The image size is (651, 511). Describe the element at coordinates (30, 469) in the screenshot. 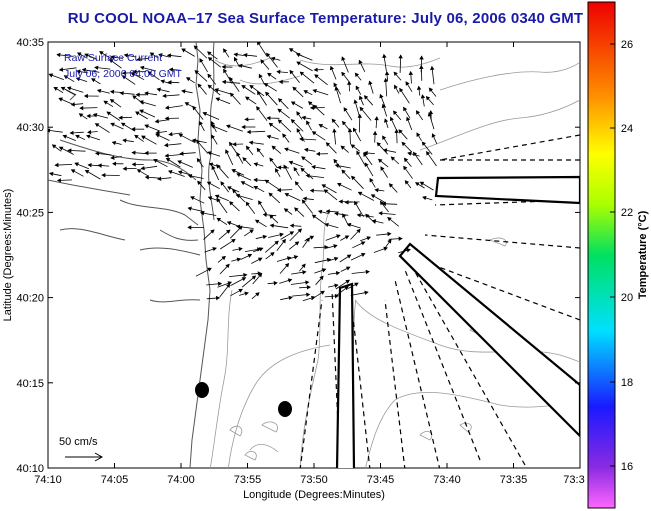

I see `y-tick-label: 40:10` at that location.